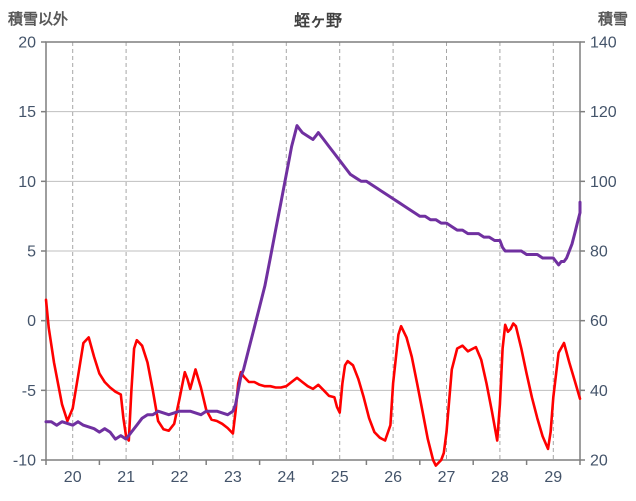 This screenshot has height=501, width=636. Describe the element at coordinates (603, 112) in the screenshot. I see `svg-text: 120` at that location.